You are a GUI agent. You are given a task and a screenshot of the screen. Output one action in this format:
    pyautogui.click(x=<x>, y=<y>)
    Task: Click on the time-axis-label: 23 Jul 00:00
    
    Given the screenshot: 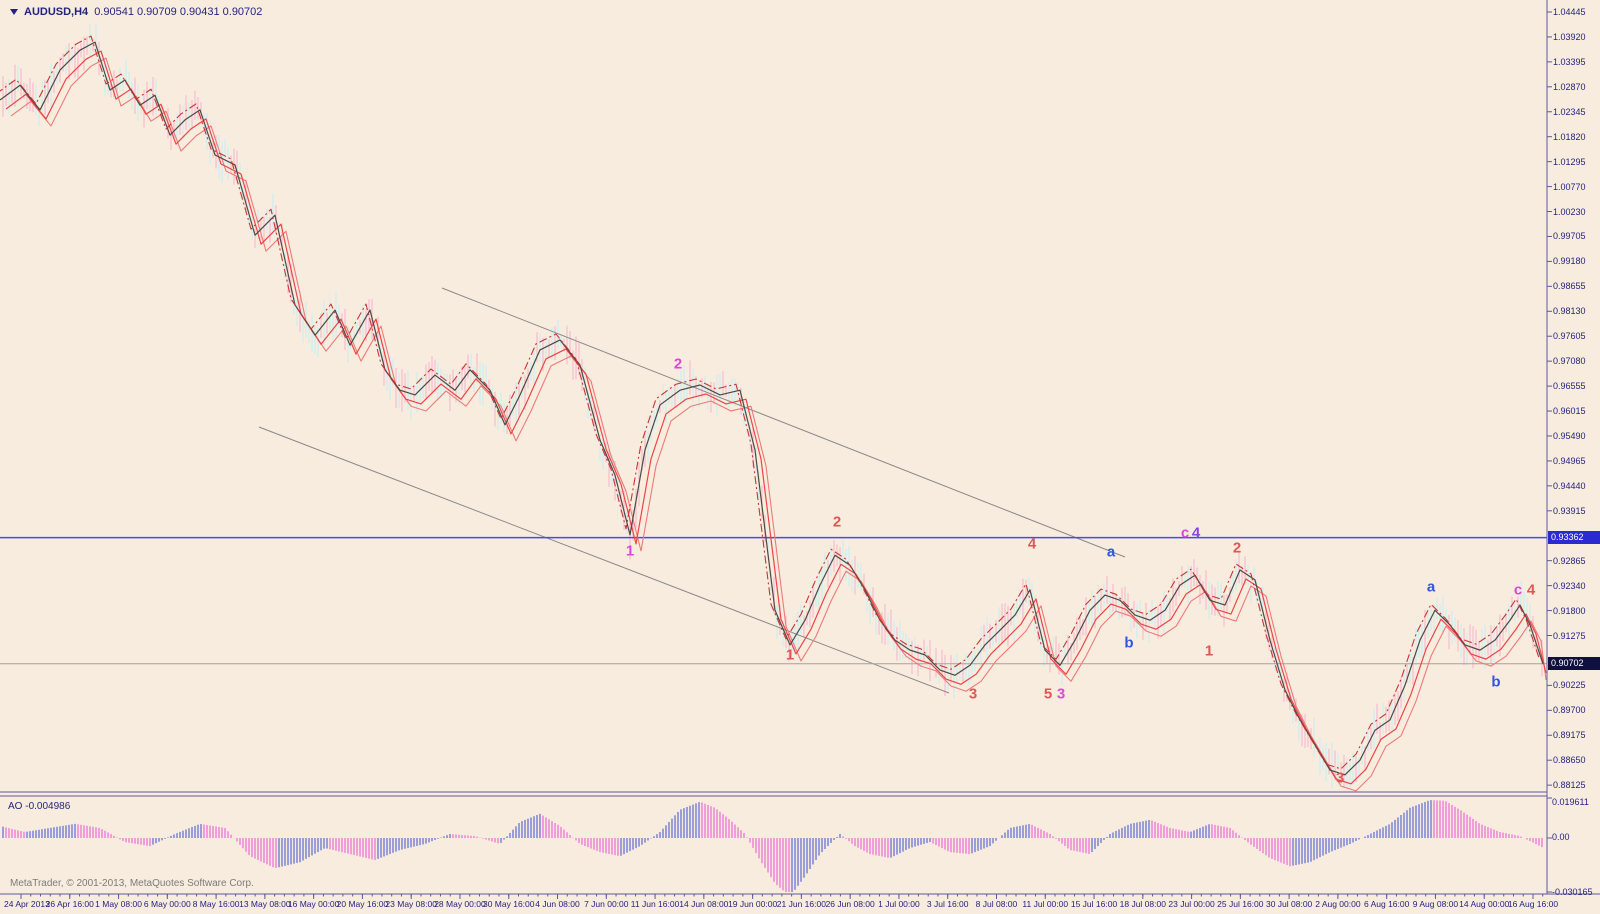 What is the action you would take?
    pyautogui.click(x=1191, y=904)
    